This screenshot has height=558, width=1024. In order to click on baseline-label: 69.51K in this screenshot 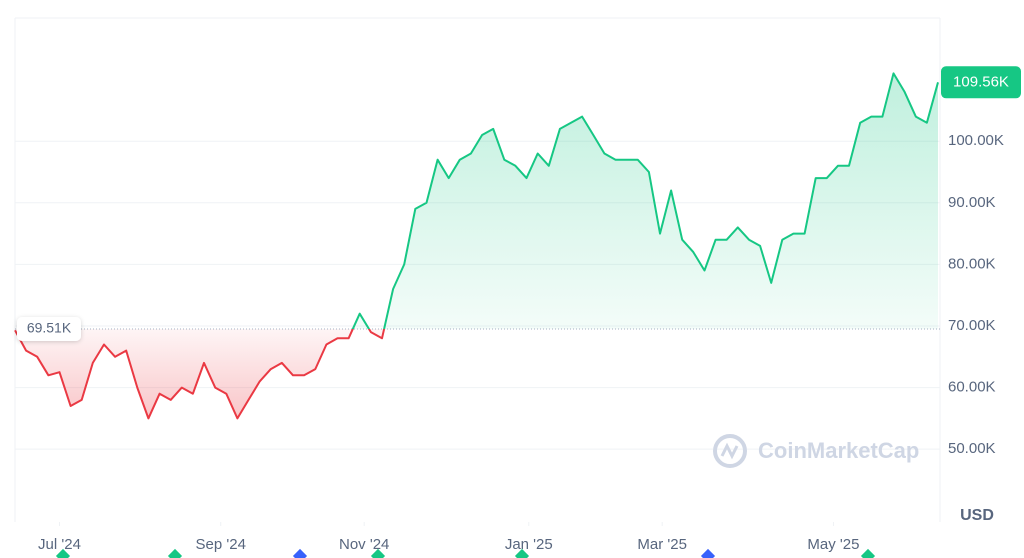, I will do `click(49, 328)`.